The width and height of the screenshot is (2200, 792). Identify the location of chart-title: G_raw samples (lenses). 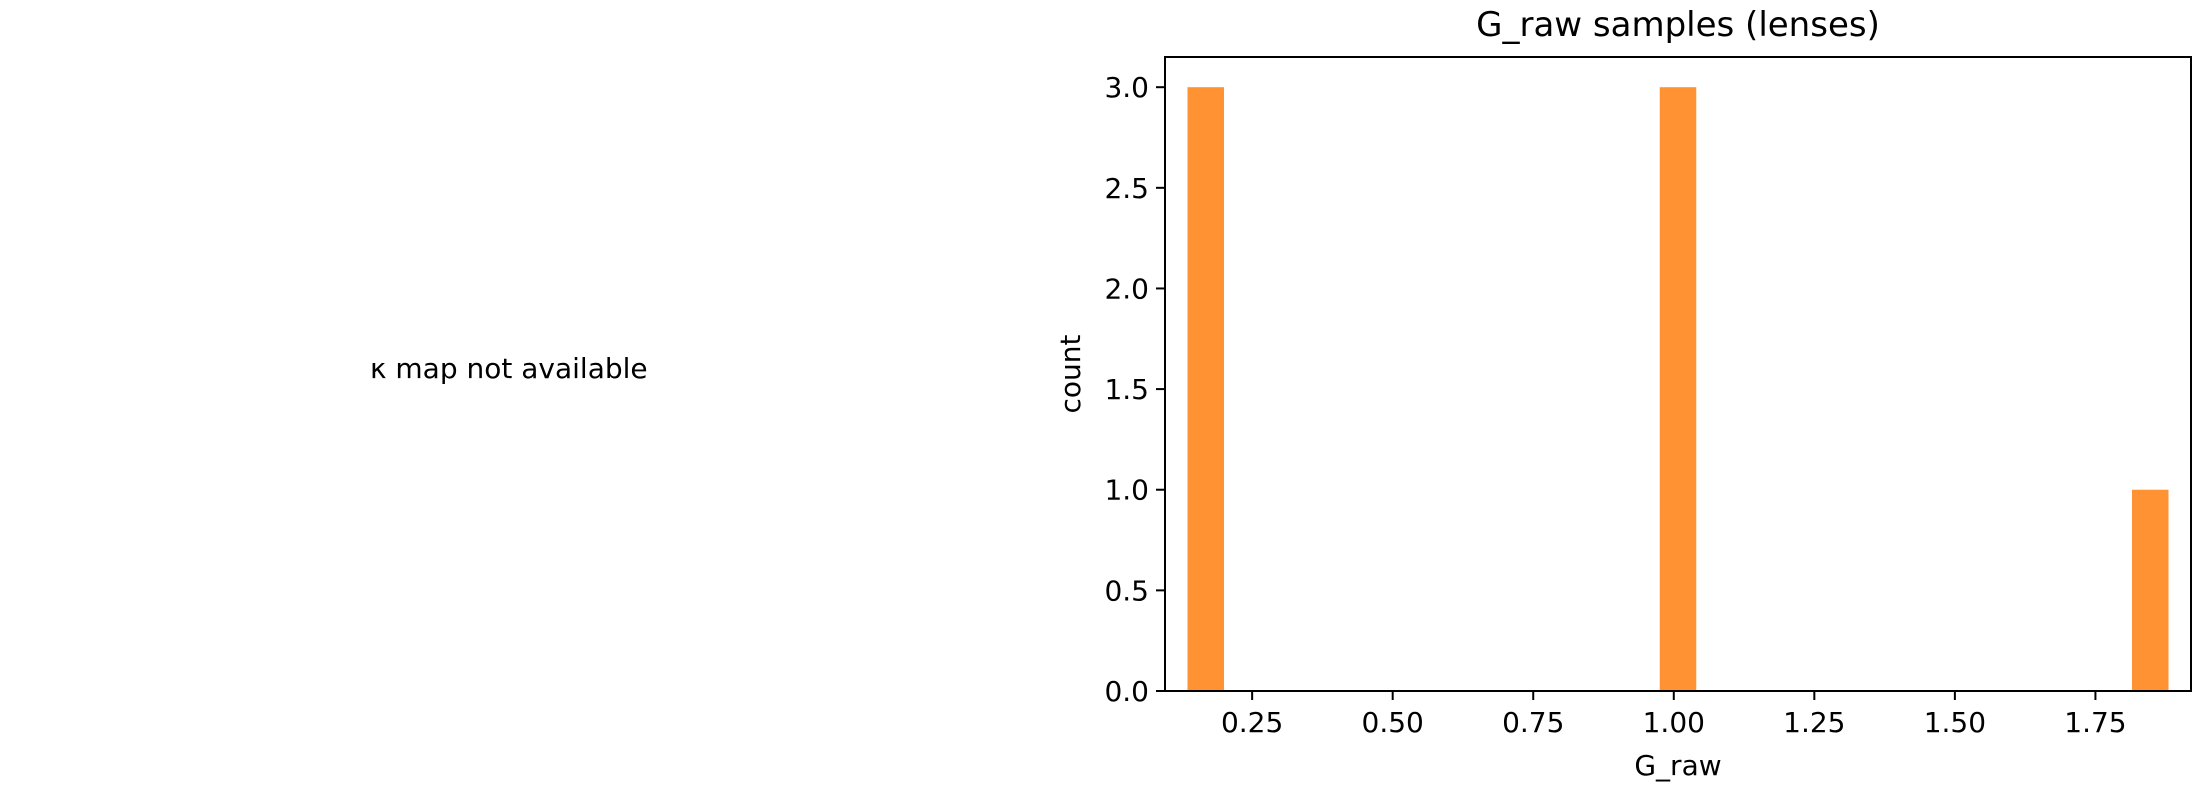
(1678, 25).